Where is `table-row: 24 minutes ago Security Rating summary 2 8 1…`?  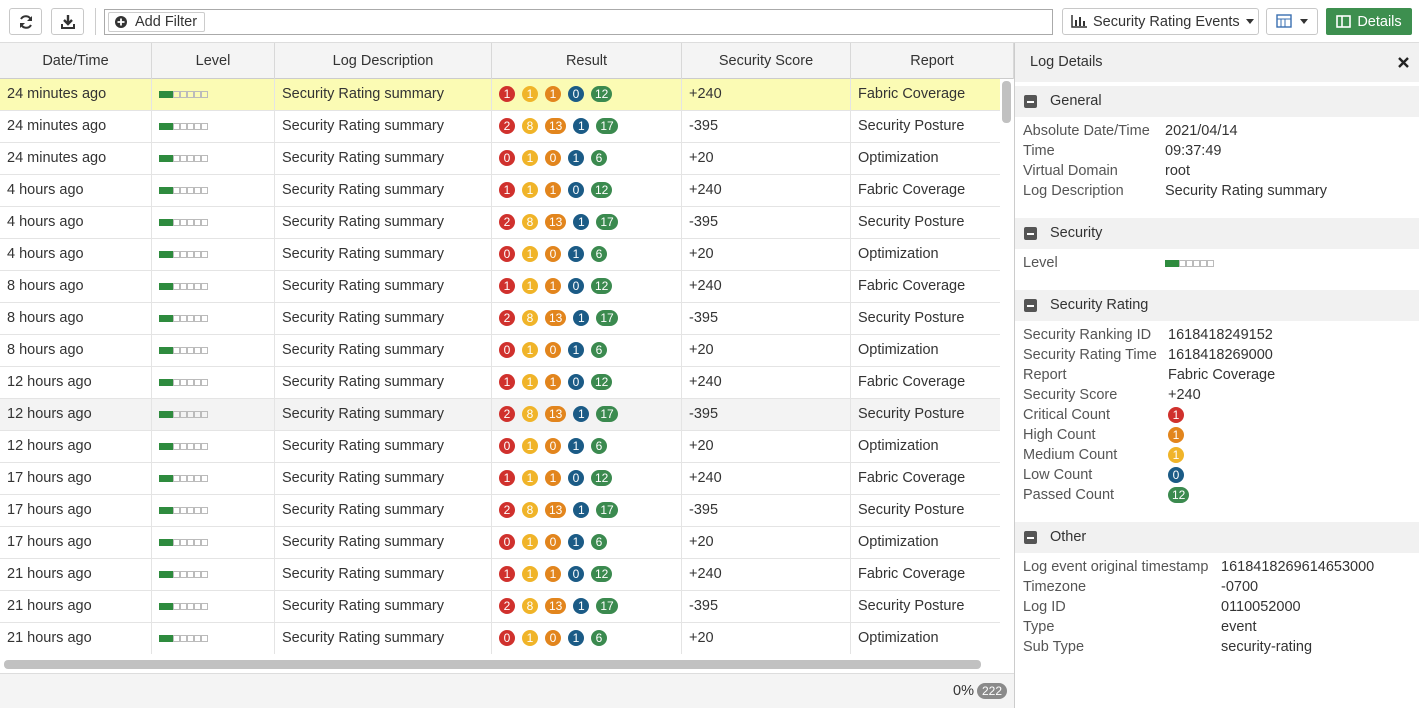
table-row: 24 minutes ago Security Rating summary 2 8 1… is located at coordinates (500, 127).